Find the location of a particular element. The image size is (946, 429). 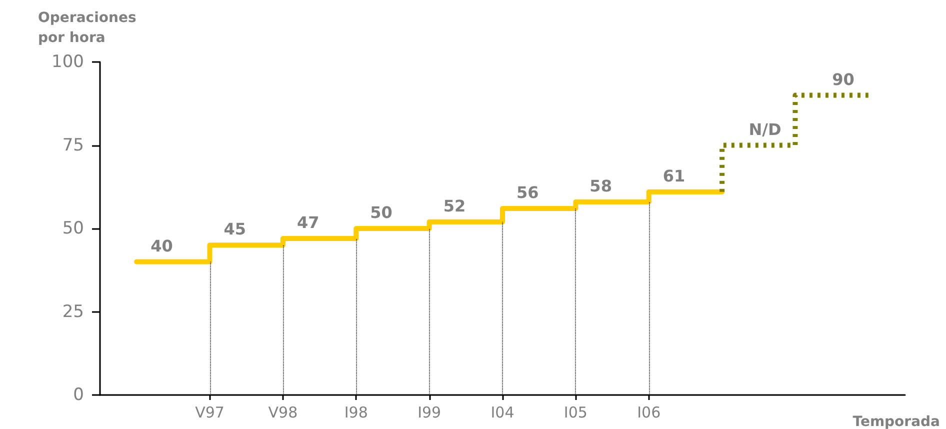

data-label: 45 is located at coordinates (235, 229).